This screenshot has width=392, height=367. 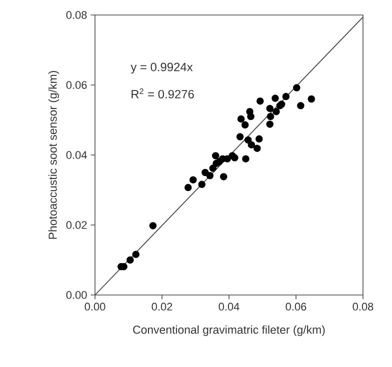 What do you see at coordinates (162, 306) in the screenshot?
I see `x-tick-label: 0.02` at bounding box center [162, 306].